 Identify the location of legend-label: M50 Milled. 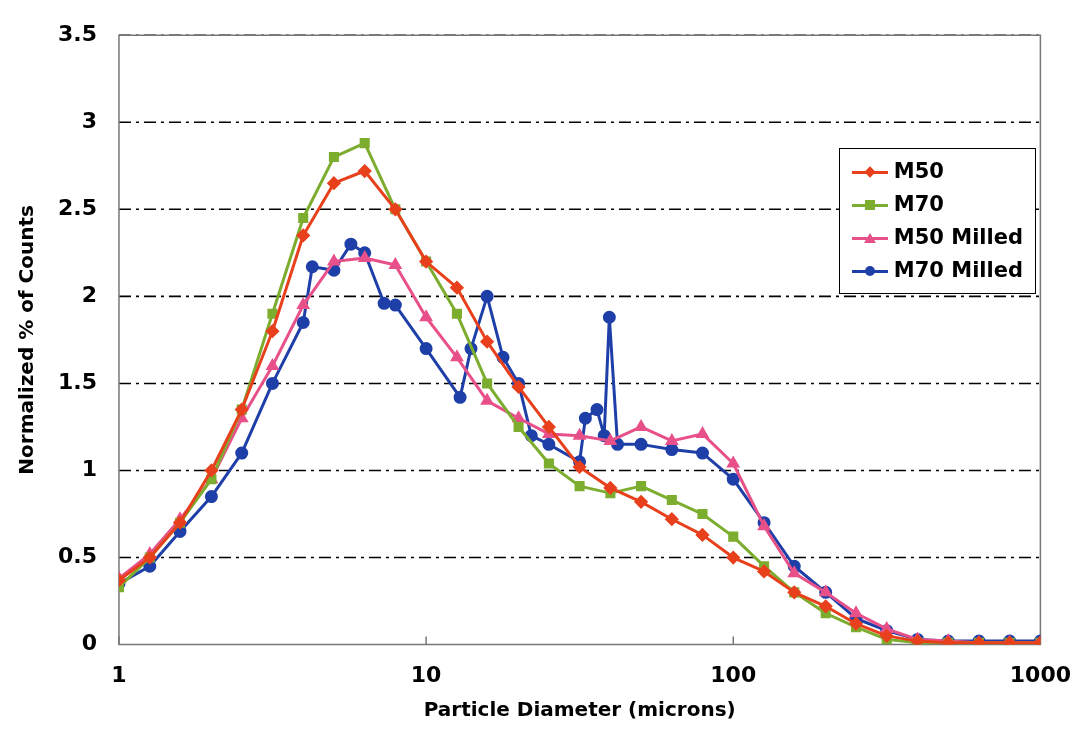
(958, 237).